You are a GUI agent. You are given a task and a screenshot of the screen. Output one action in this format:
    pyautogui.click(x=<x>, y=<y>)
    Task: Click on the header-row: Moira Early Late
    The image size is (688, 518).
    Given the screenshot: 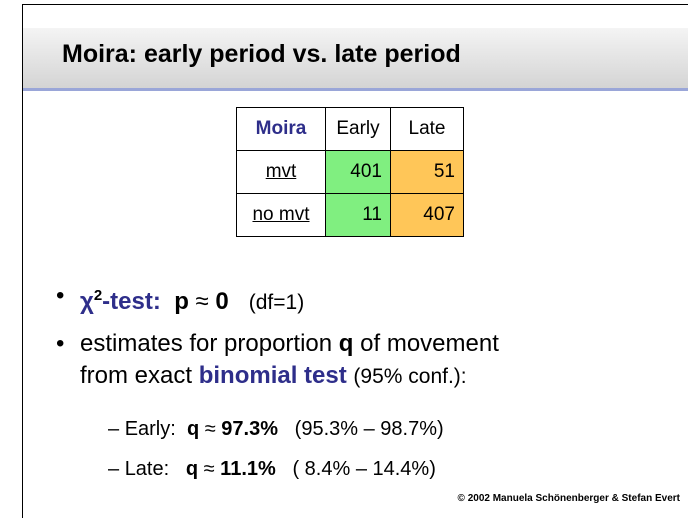 What is the action you would take?
    pyautogui.click(x=350, y=129)
    